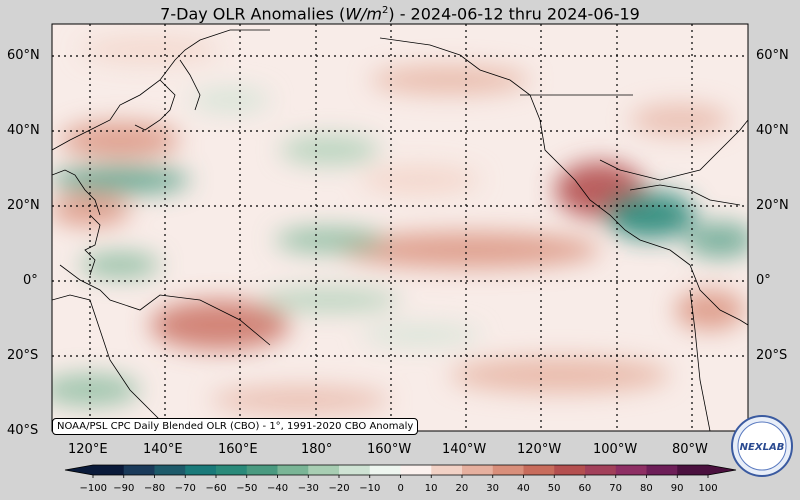 This screenshot has height=500, width=800. Describe the element at coordinates (185, 488) in the screenshot. I see `colorbar-tick-label: −70` at that location.